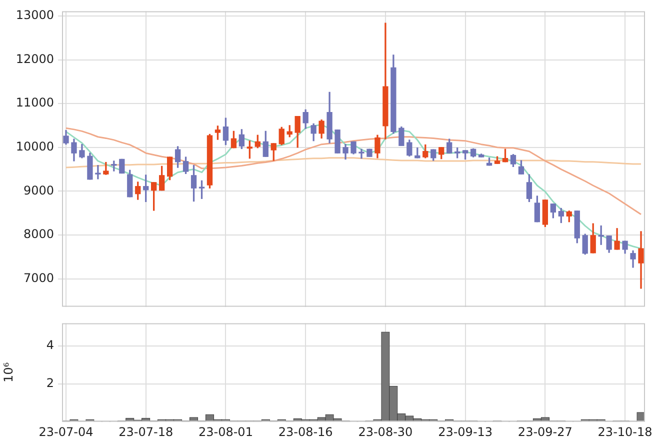 The width and height of the screenshot is (663, 446). Describe the element at coordinates (385, 431) in the screenshot. I see `x-tick-label: 23-08-30` at that location.